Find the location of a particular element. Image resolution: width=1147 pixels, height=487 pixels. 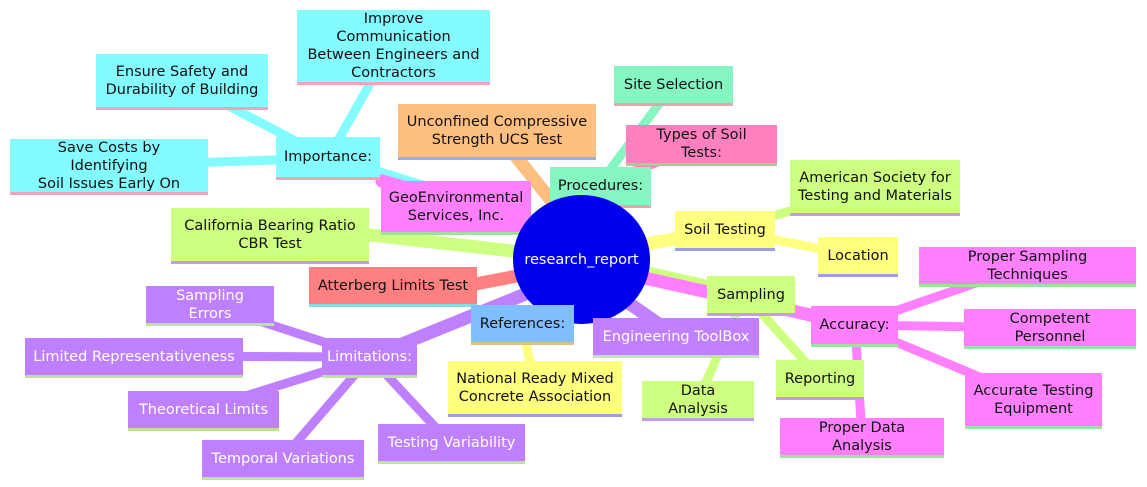

node-label: California Bearing Ratio CBR Test is located at coordinates (270, 234).